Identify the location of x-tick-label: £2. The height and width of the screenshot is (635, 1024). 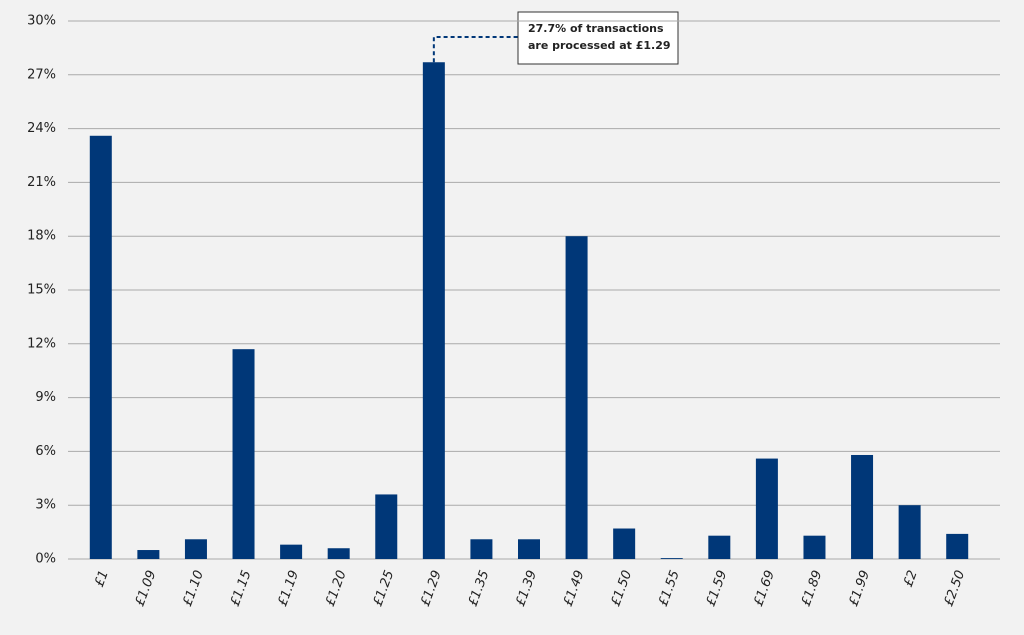
(911, 578).